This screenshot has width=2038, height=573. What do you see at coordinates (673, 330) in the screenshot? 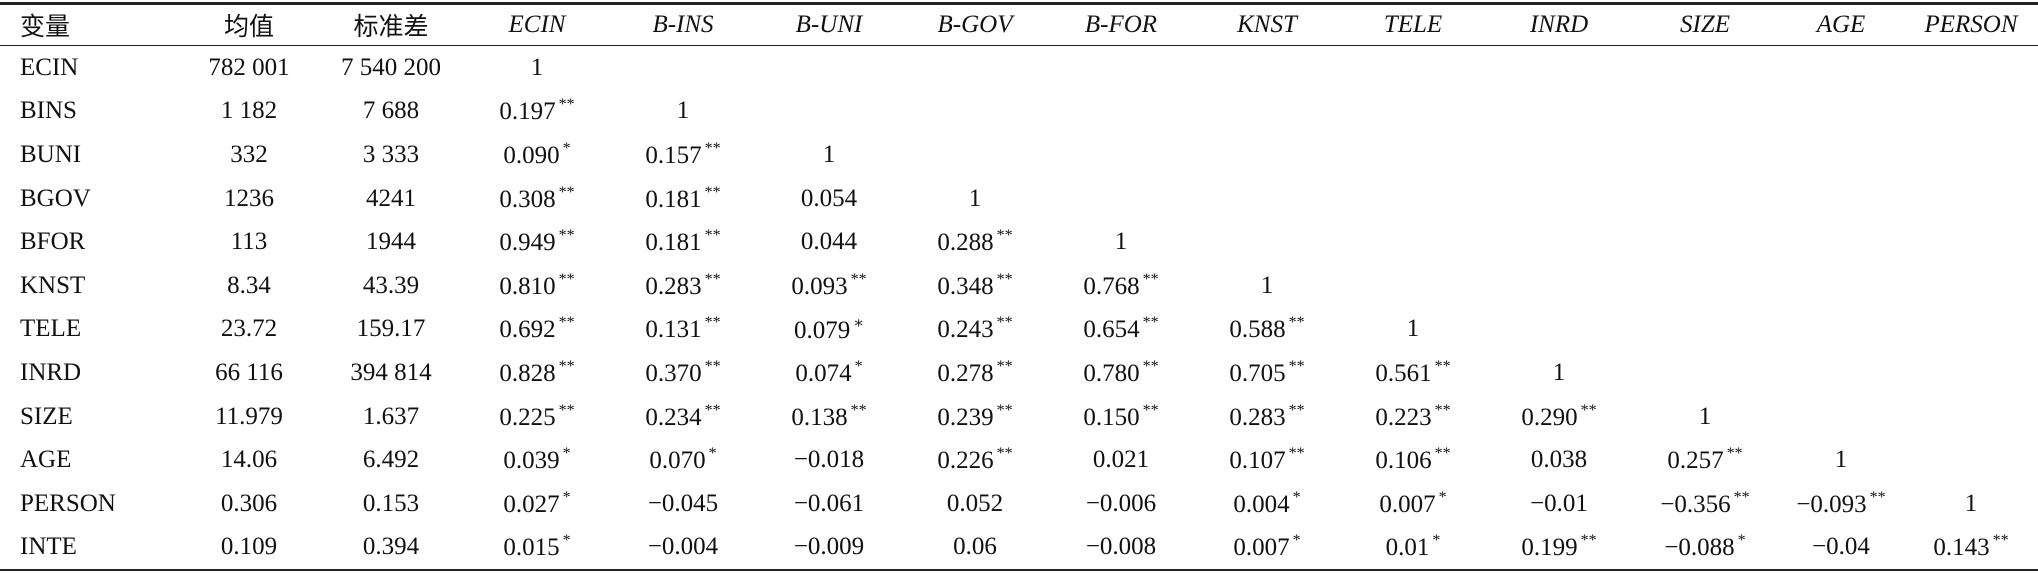
I see `cell-value: 0.131` at bounding box center [673, 330].